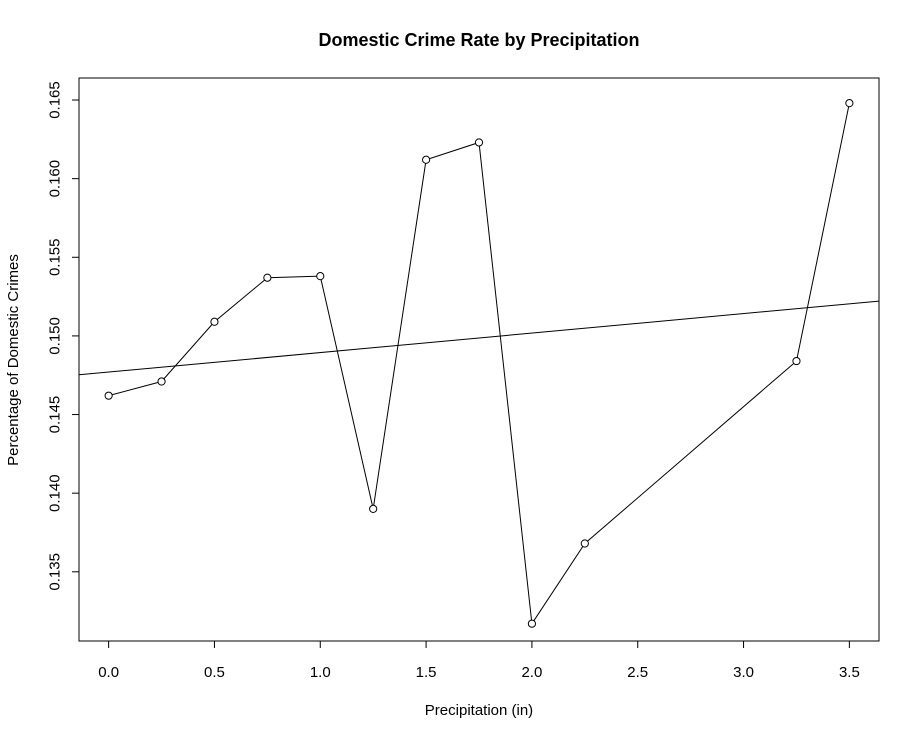 The width and height of the screenshot is (920, 740). What do you see at coordinates (55, 415) in the screenshot?
I see `y-tick-label: 0.145` at bounding box center [55, 415].